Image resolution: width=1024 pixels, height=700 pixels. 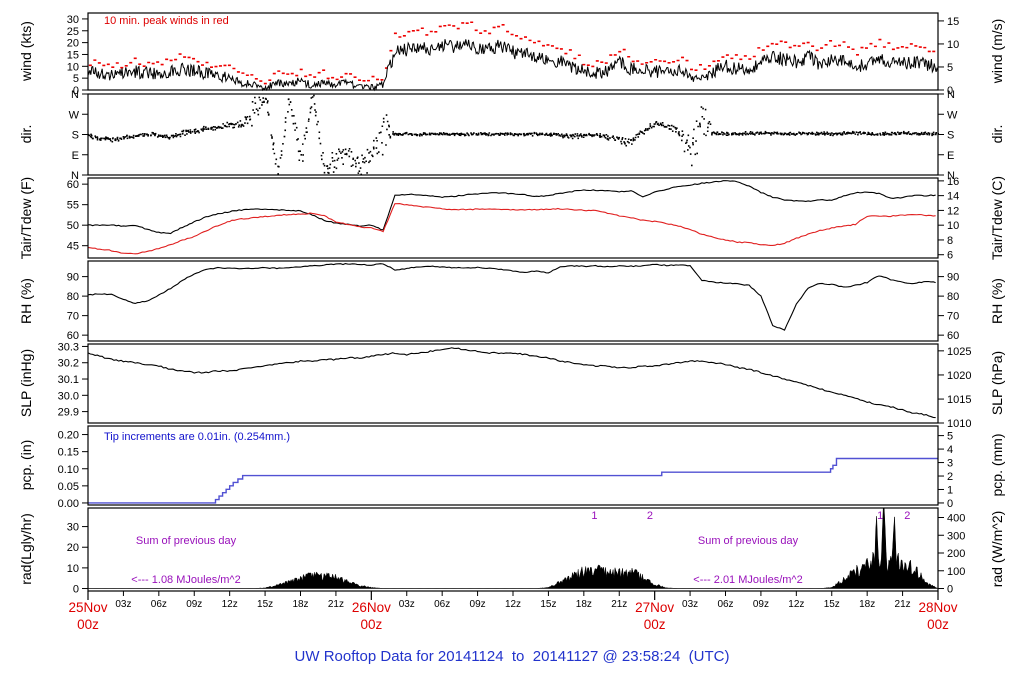 What do you see at coordinates (371, 607) in the screenshot?
I see `x-day-label: 26Nov` at bounding box center [371, 607].